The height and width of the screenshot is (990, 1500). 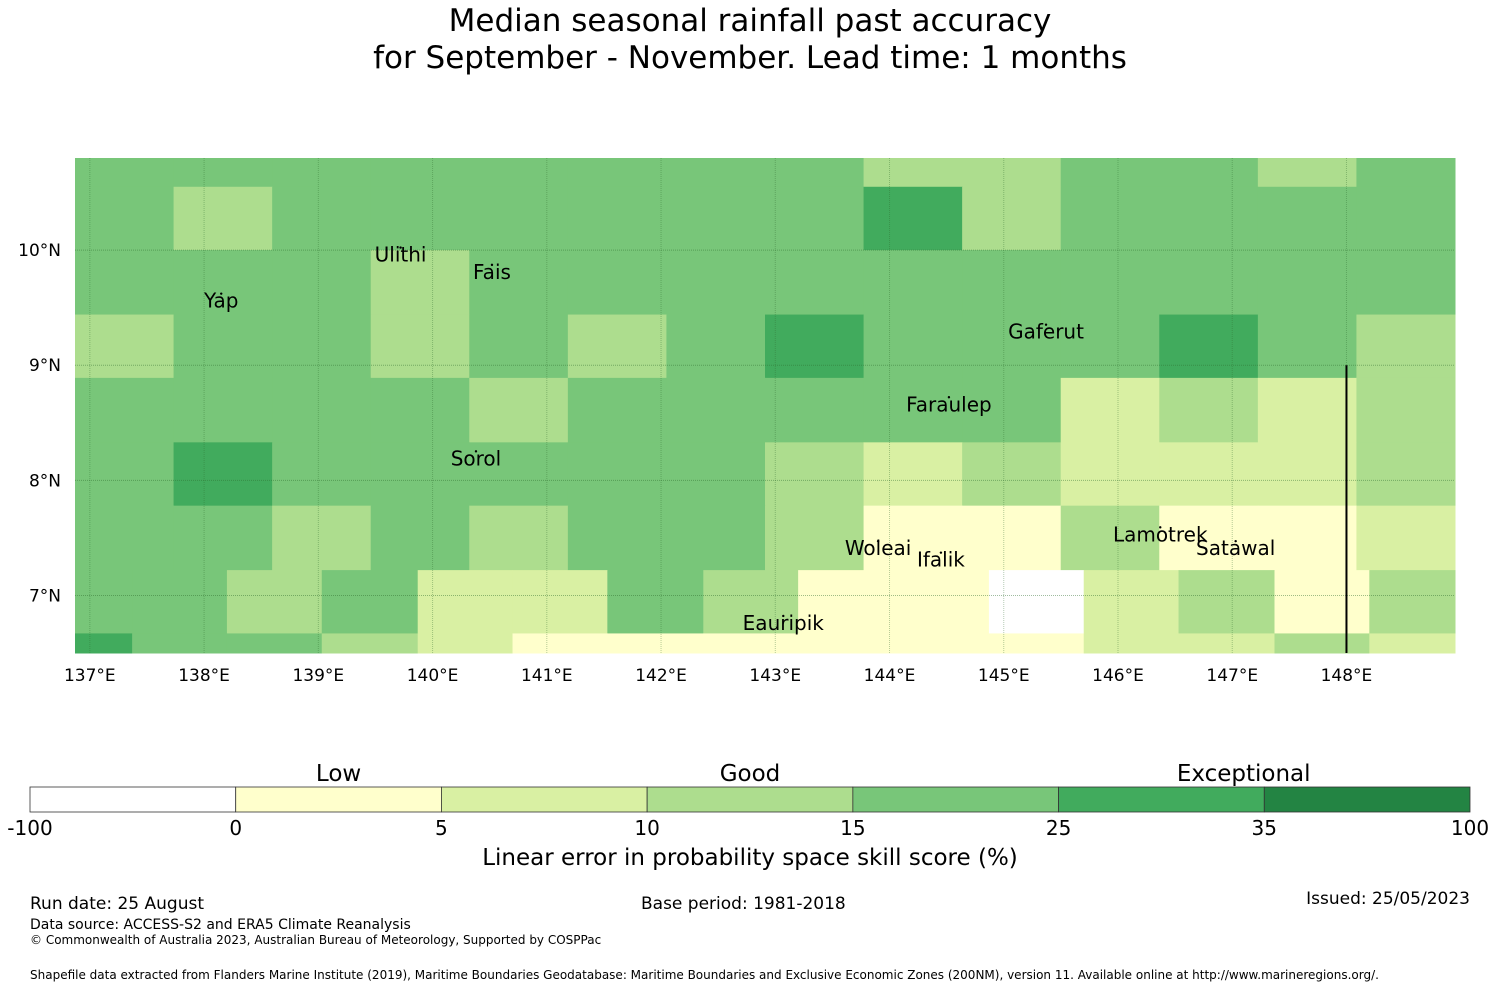 What do you see at coordinates (949, 404) in the screenshot?
I see `place-label: Faraulep` at bounding box center [949, 404].